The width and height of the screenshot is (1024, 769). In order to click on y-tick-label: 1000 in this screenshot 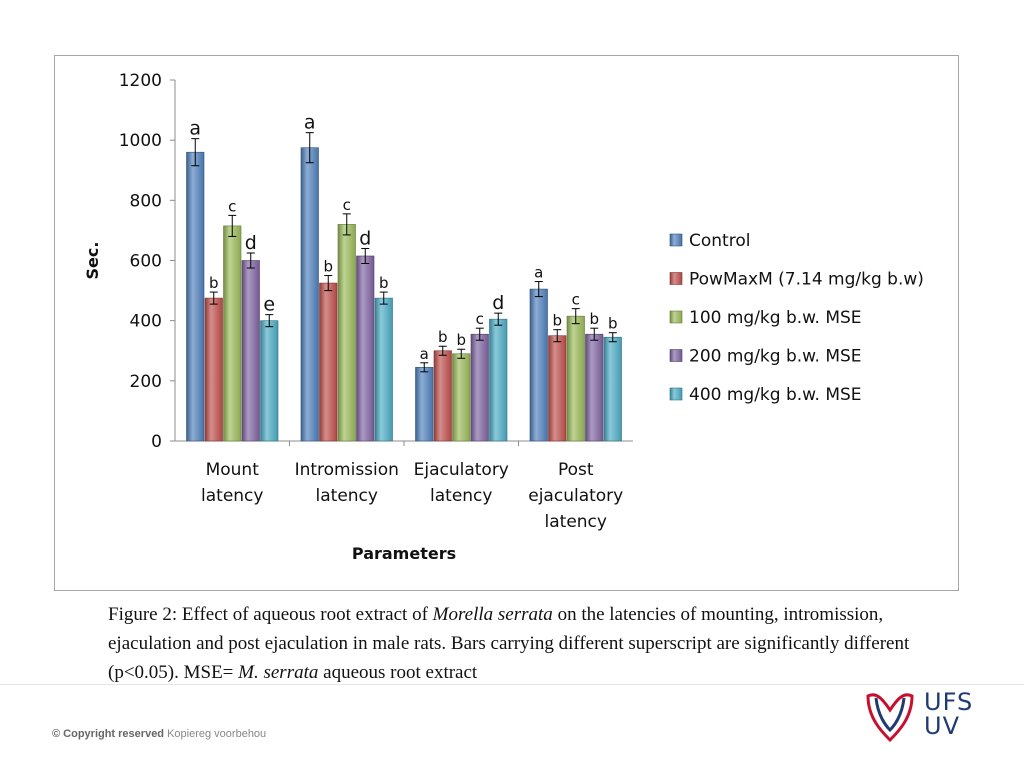, I will do `click(140, 141)`.